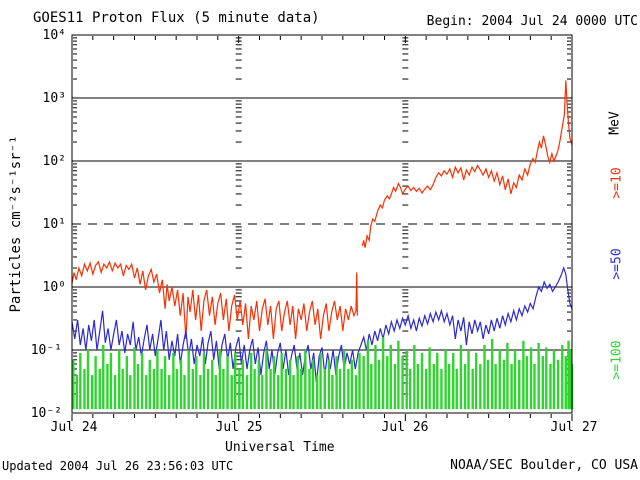  I want to click on begin-timestamp: Begin: 2004 Jul 24 0000 UTC, so click(532, 21).